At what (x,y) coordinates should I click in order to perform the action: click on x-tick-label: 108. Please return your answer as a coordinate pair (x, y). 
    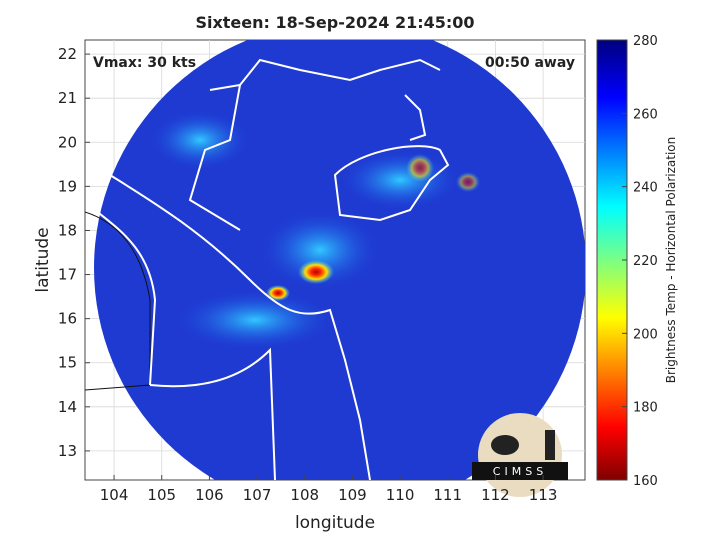
    Looking at the image, I should click on (304, 495).